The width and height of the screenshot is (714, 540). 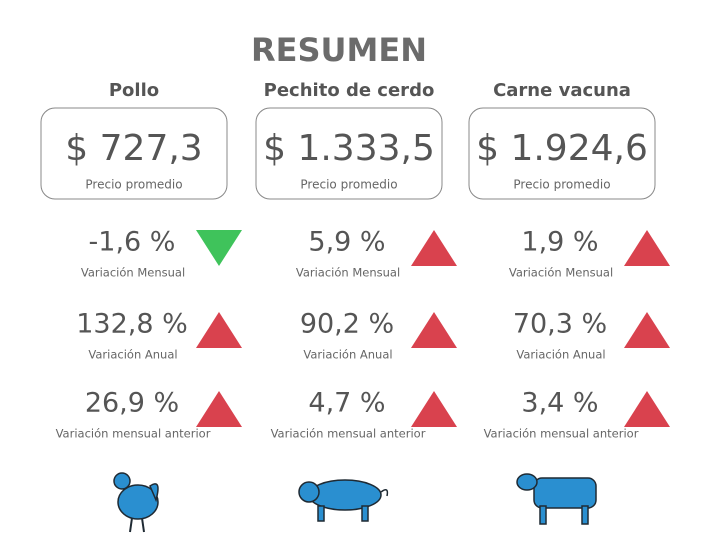 I want to click on cow-icon, so click(x=556, y=499).